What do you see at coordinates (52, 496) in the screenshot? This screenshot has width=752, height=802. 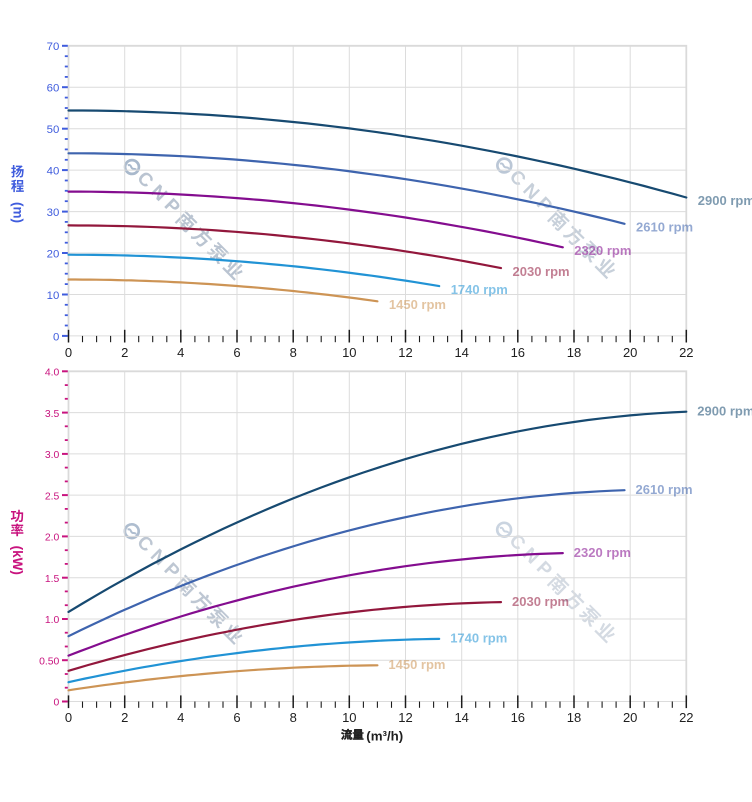 I see `svg-text: 2.5` at bounding box center [52, 496].